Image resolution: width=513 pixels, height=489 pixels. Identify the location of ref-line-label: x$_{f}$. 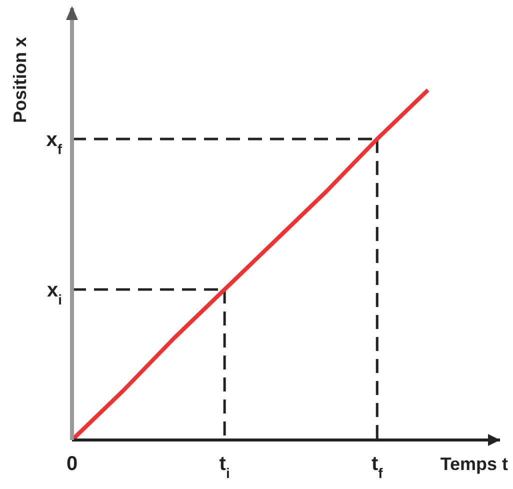
(54, 143).